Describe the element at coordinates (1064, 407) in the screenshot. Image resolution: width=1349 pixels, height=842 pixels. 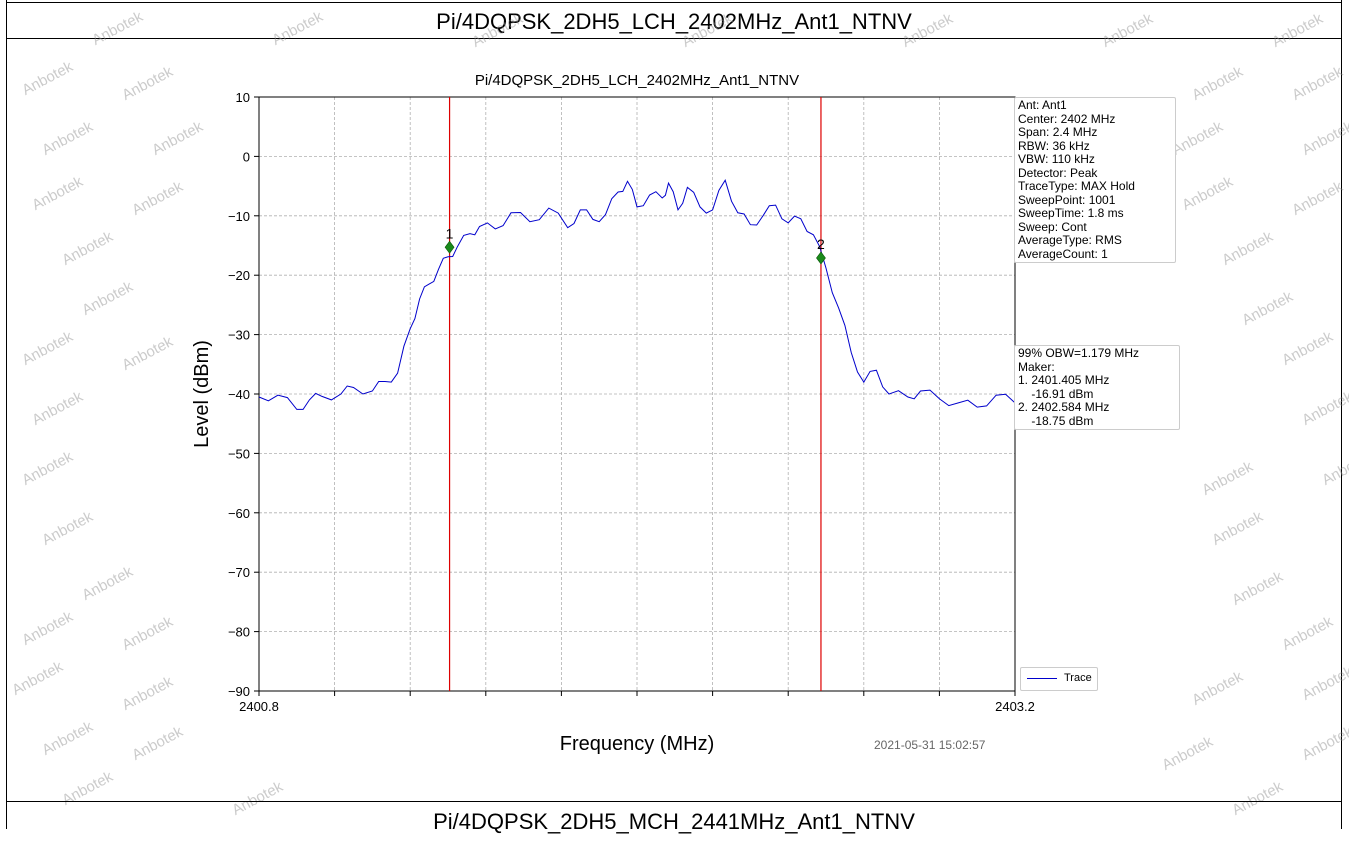
I see `info-line: 2. 2402.584 MHz` at that location.